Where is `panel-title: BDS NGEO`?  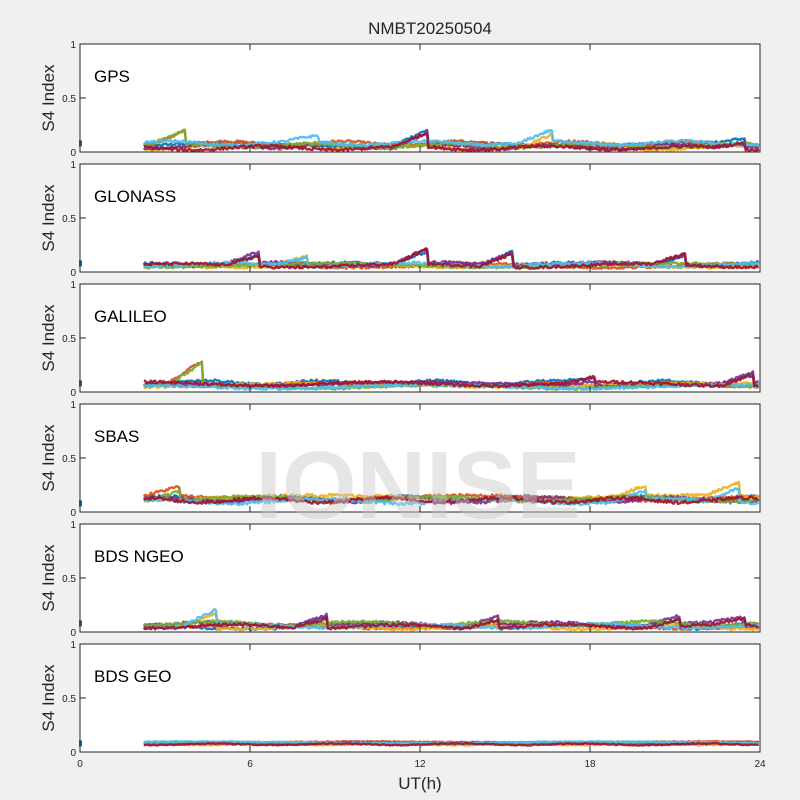
panel-title: BDS NGEO is located at coordinates (139, 556).